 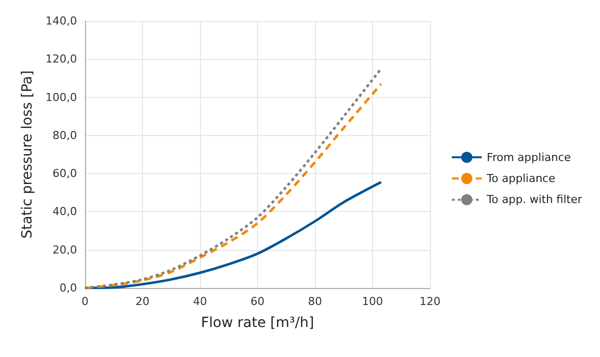 I want to click on x-tick-label: 80, so click(x=315, y=301).